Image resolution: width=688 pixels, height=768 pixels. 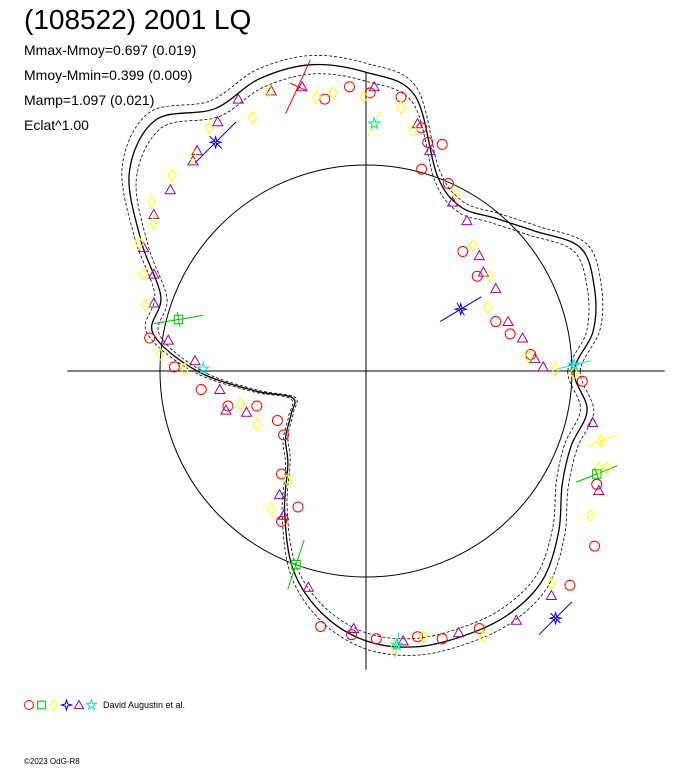 What do you see at coordinates (52, 761) in the screenshot?
I see `copyright: ©2023 OdG-R8` at bounding box center [52, 761].